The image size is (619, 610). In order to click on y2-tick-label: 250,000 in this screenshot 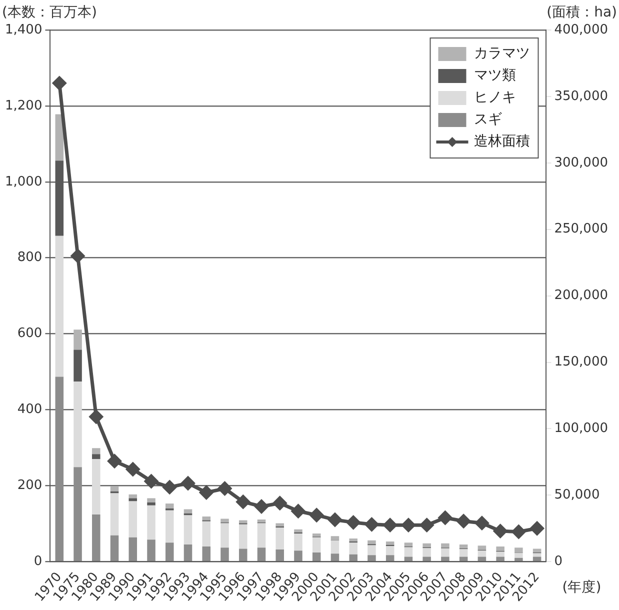, I will do `click(581, 229)`.